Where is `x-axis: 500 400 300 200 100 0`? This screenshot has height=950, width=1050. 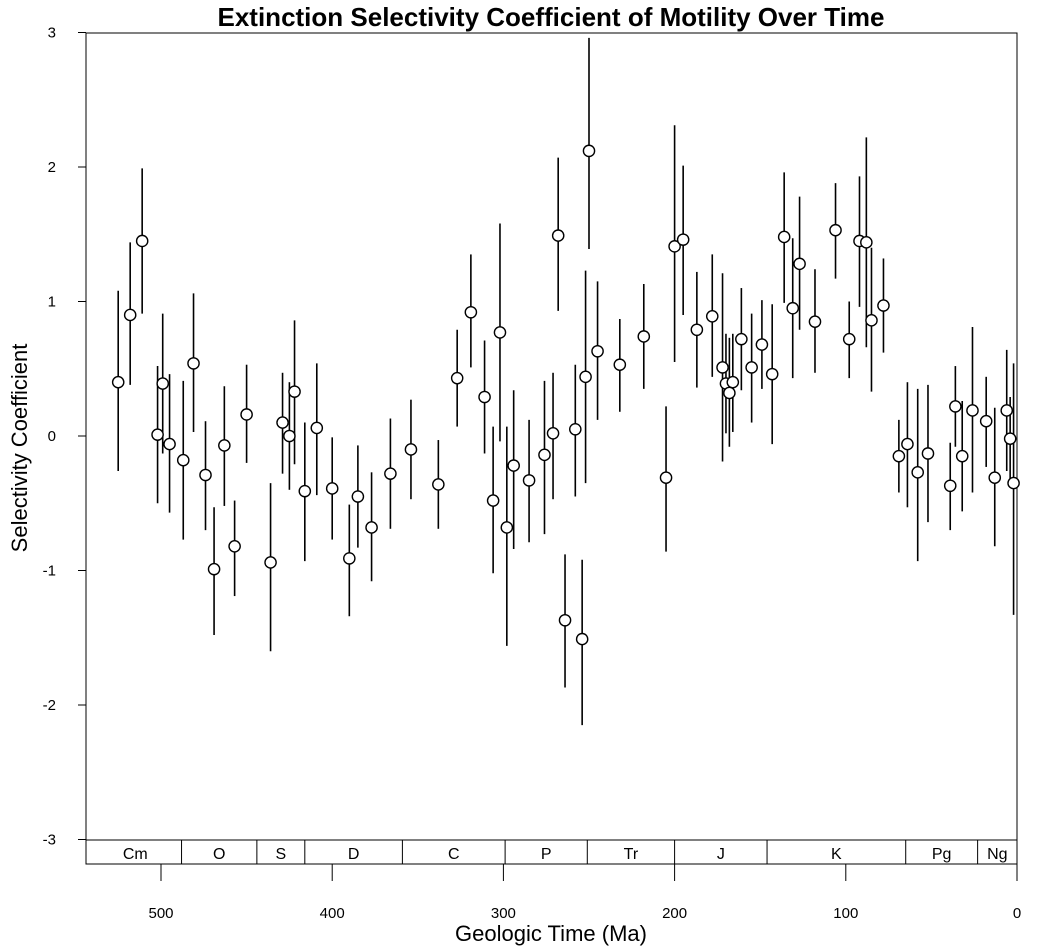 x-axis: 500 400 300 200 100 0 is located at coordinates (584, 893).